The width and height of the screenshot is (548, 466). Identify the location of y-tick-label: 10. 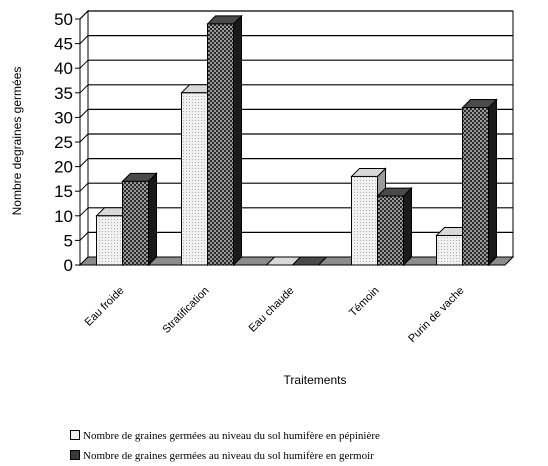
(63, 216).